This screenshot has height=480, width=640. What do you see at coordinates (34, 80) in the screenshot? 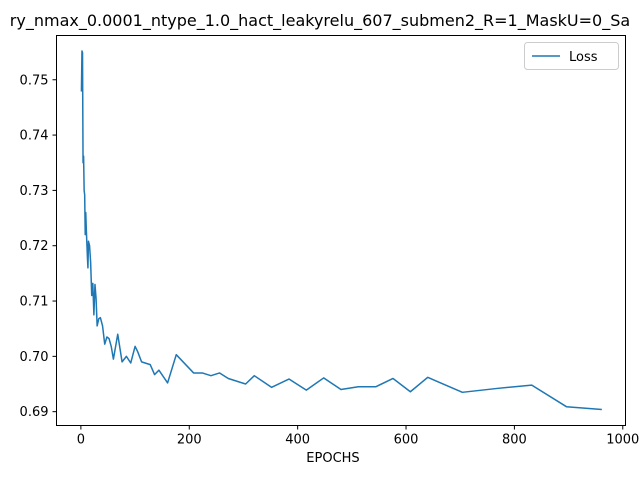
I see `y-tick-label: 0.75` at bounding box center [34, 80].